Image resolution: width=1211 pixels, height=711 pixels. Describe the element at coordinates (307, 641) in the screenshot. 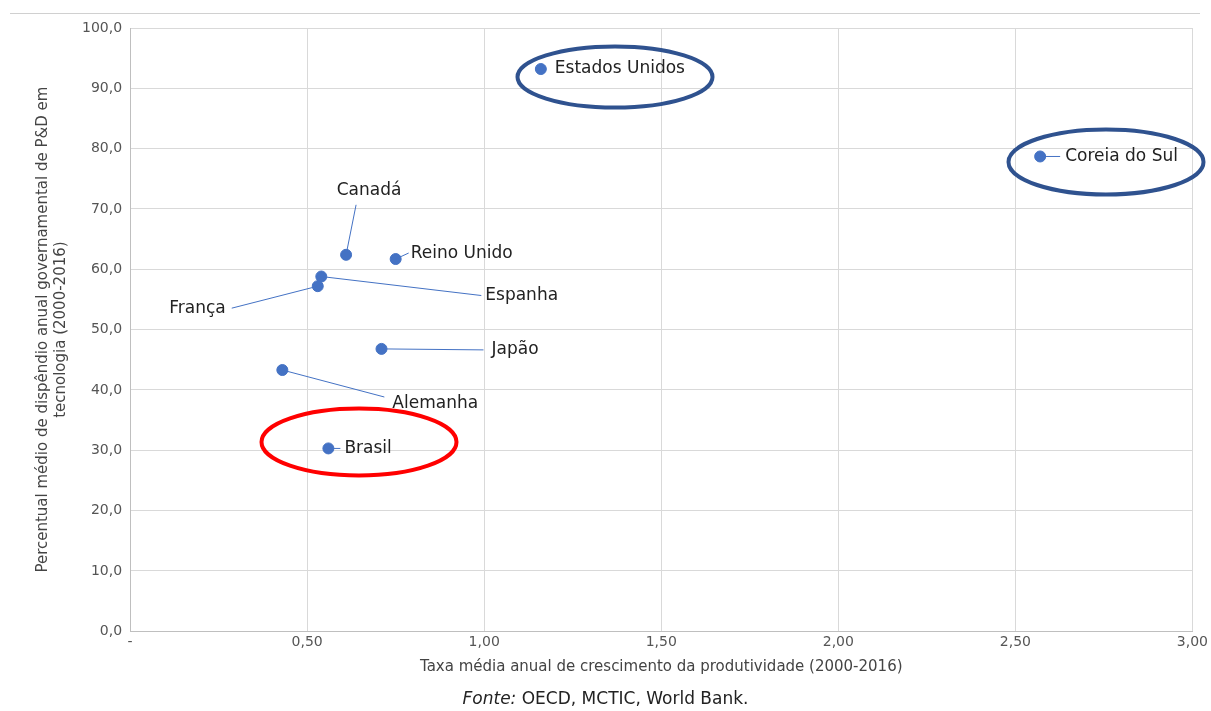

I see `x-tick-label: 0,50` at that location.